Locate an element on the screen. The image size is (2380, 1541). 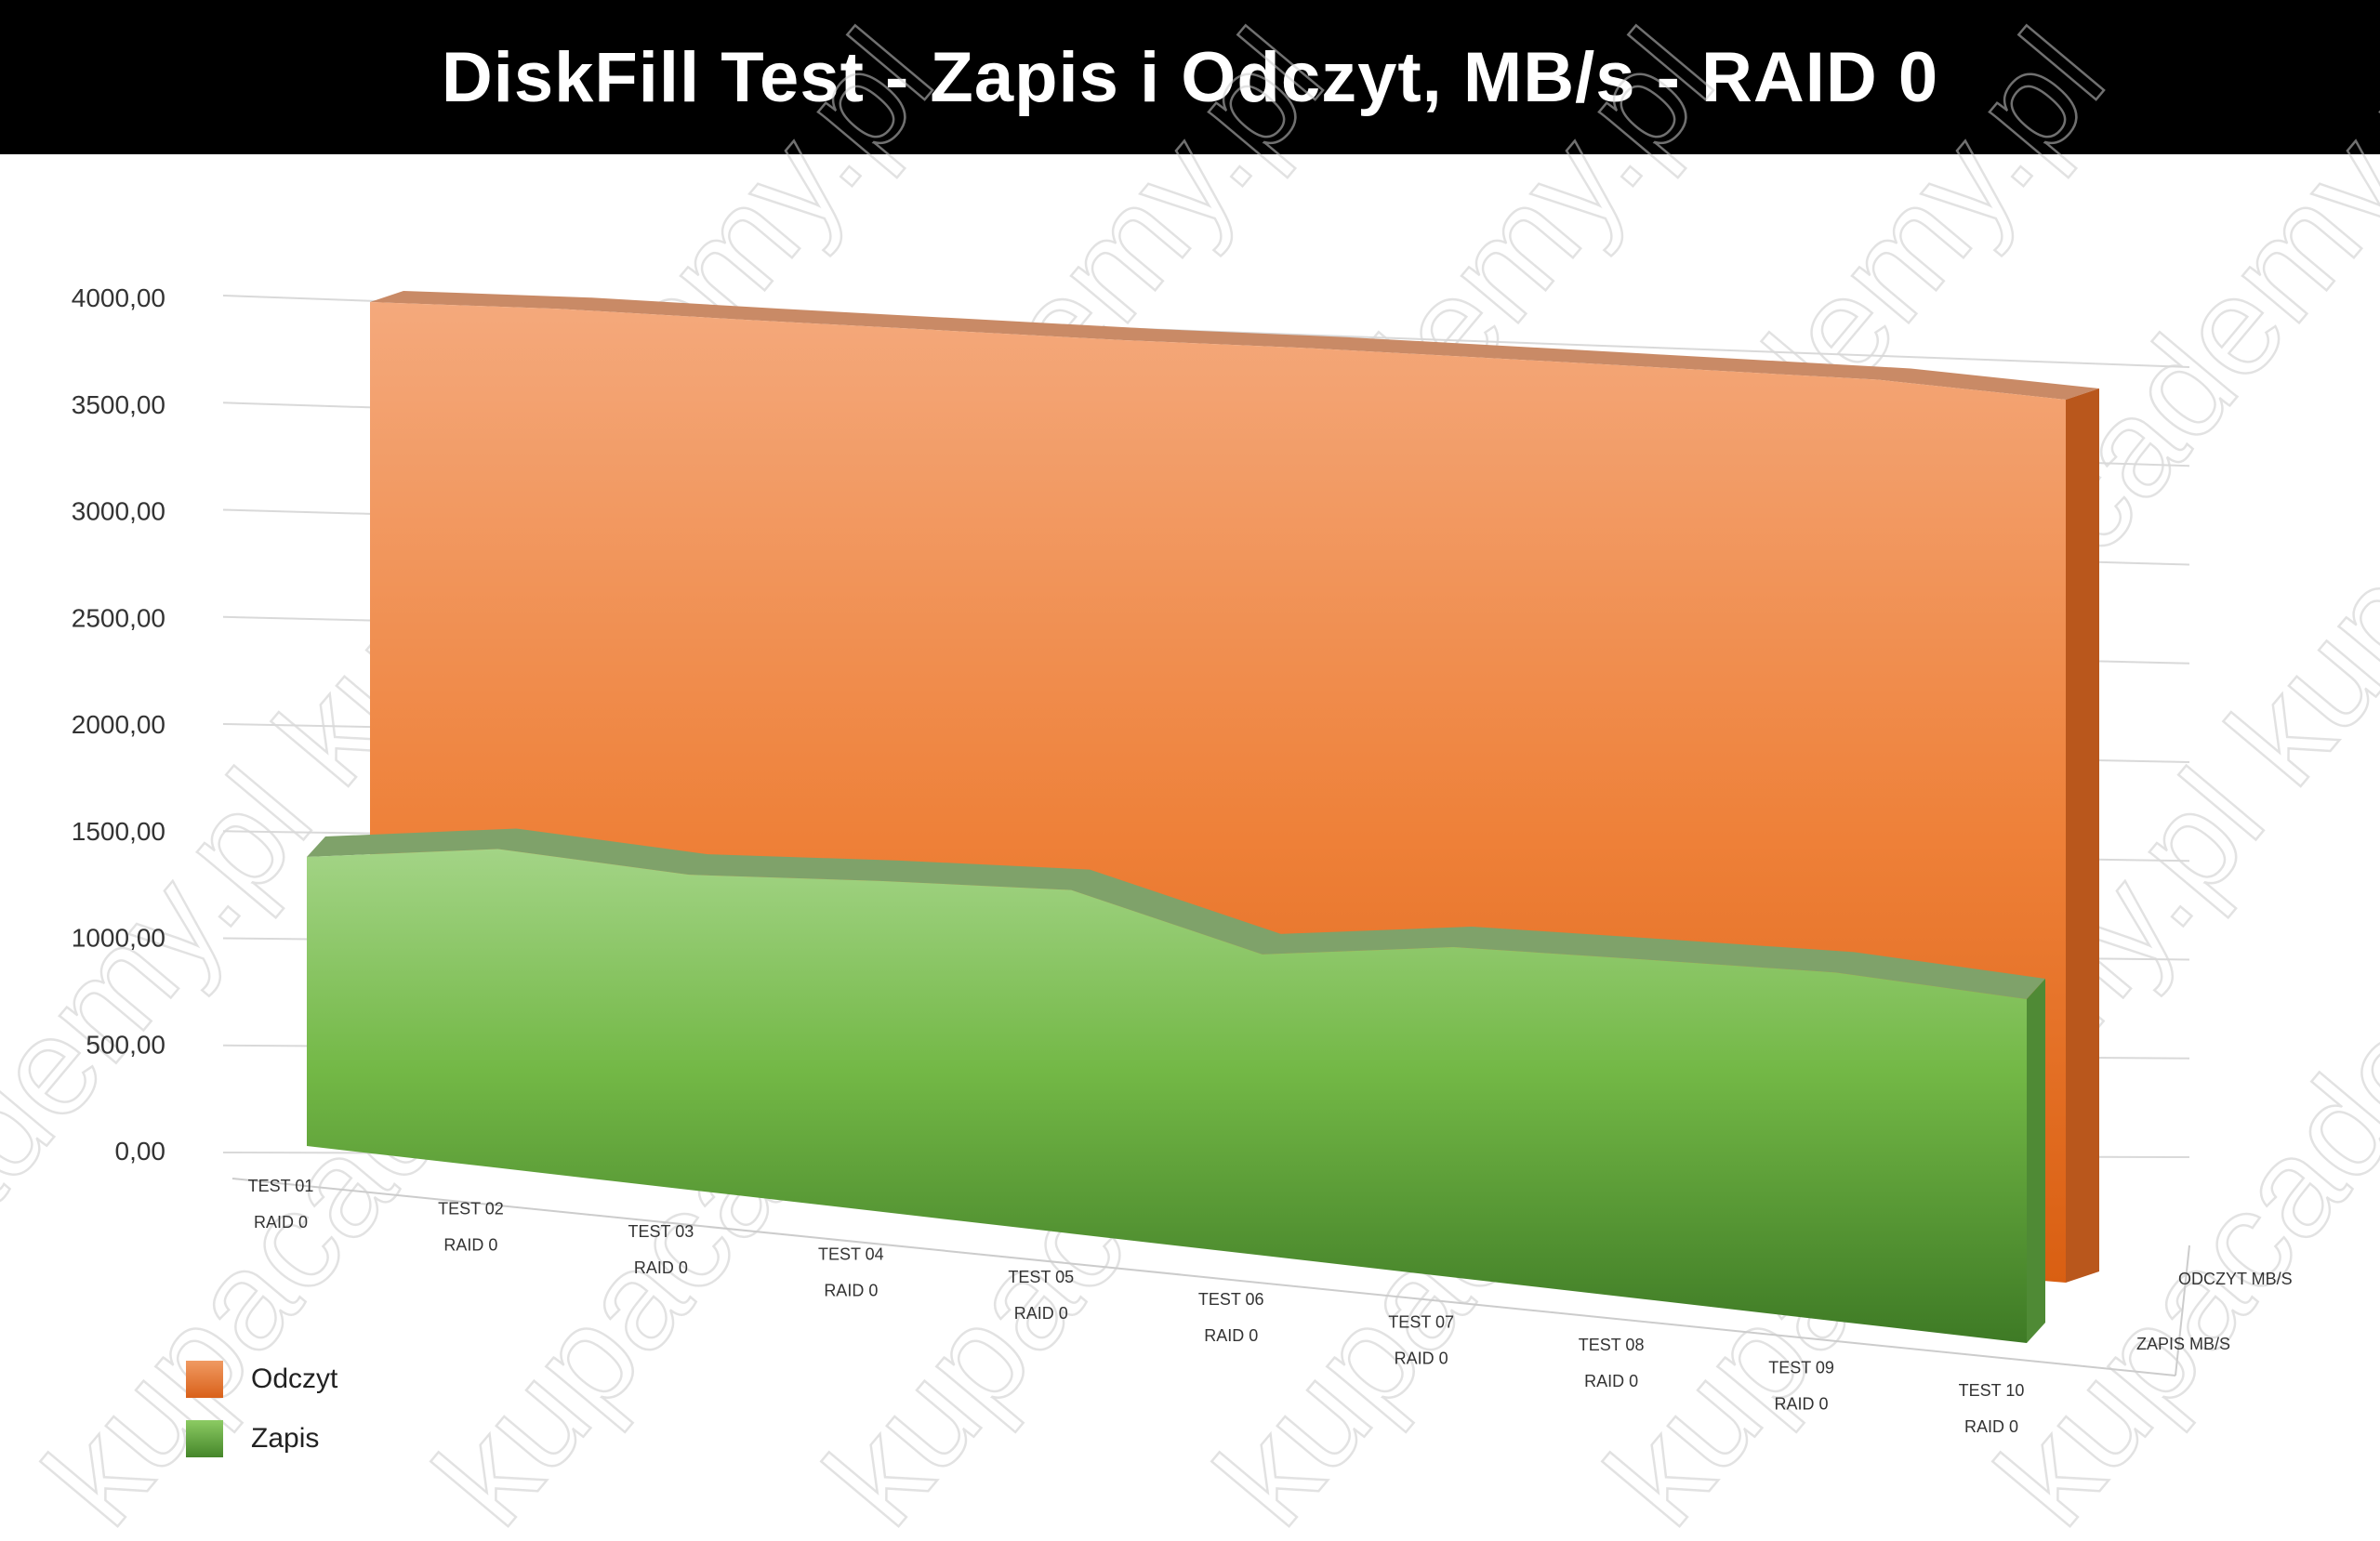
legend-swatch-zapis is located at coordinates (204, 1438).